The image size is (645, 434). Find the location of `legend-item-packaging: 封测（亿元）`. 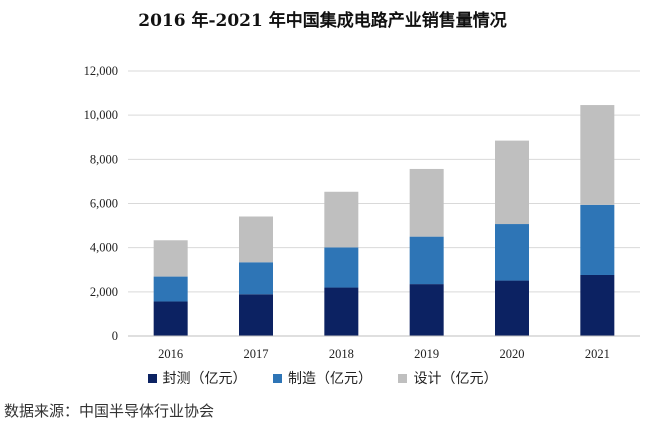

legend-item-packaging: 封测（亿元） is located at coordinates (197, 378).